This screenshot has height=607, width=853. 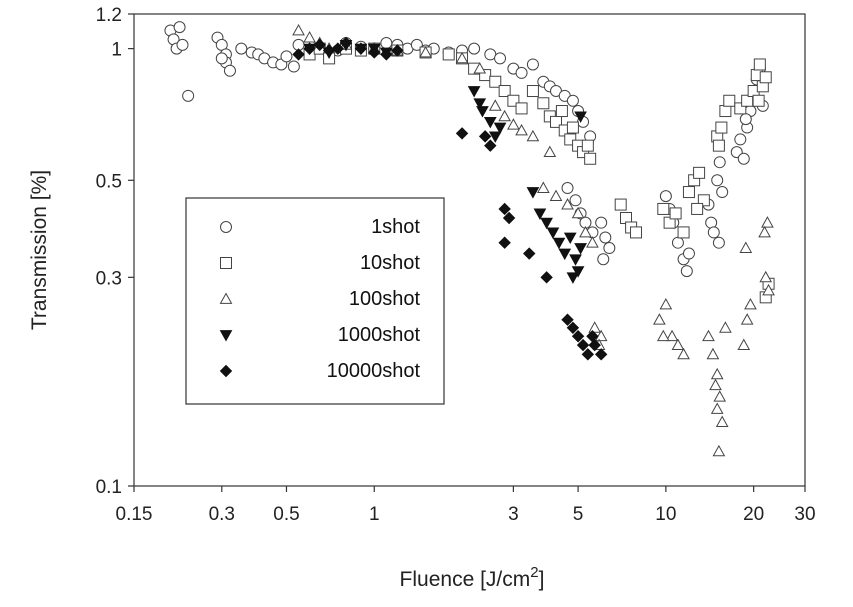 I want to click on legend-symbol-1000shot, so click(x=226, y=336).